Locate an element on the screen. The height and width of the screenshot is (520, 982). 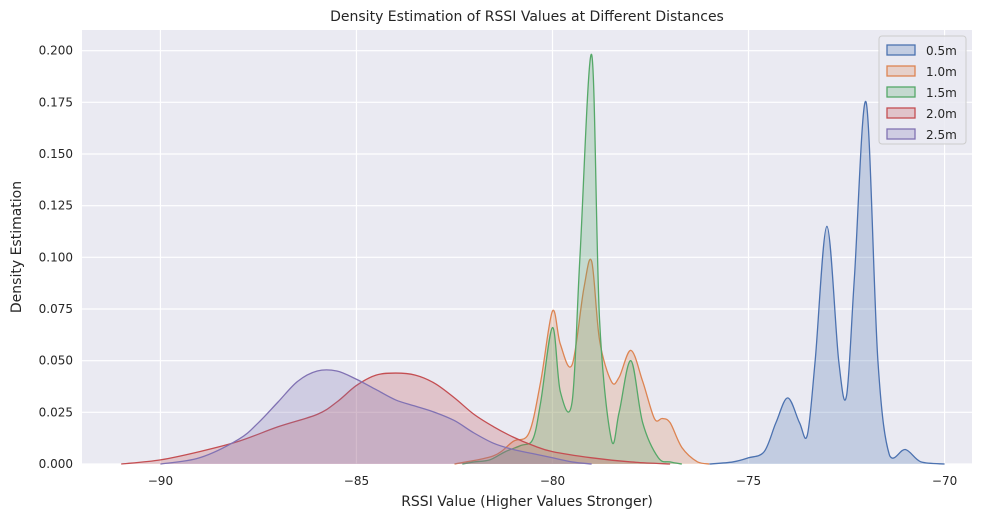
density-line-2.0m is located at coordinates (396, 418).